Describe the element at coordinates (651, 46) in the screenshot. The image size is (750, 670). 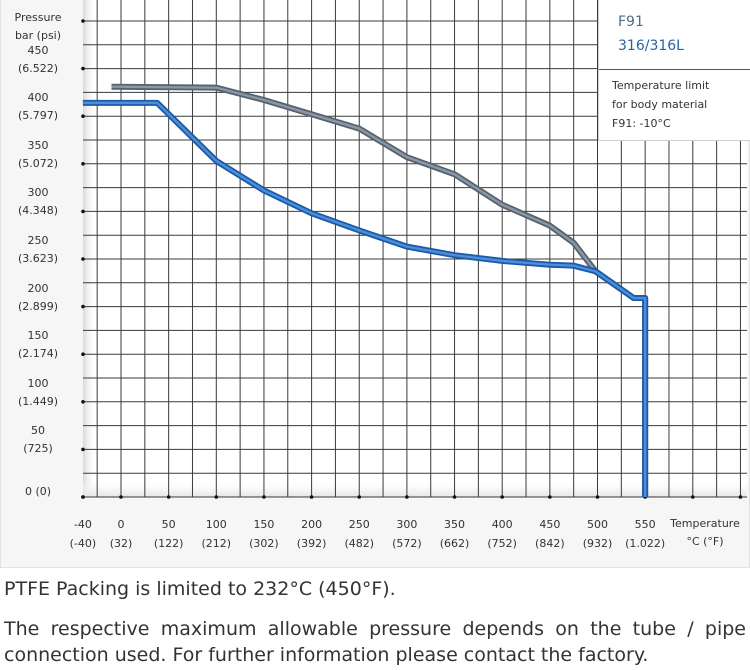
I see `legend-item-316-316l: 316/316L` at that location.